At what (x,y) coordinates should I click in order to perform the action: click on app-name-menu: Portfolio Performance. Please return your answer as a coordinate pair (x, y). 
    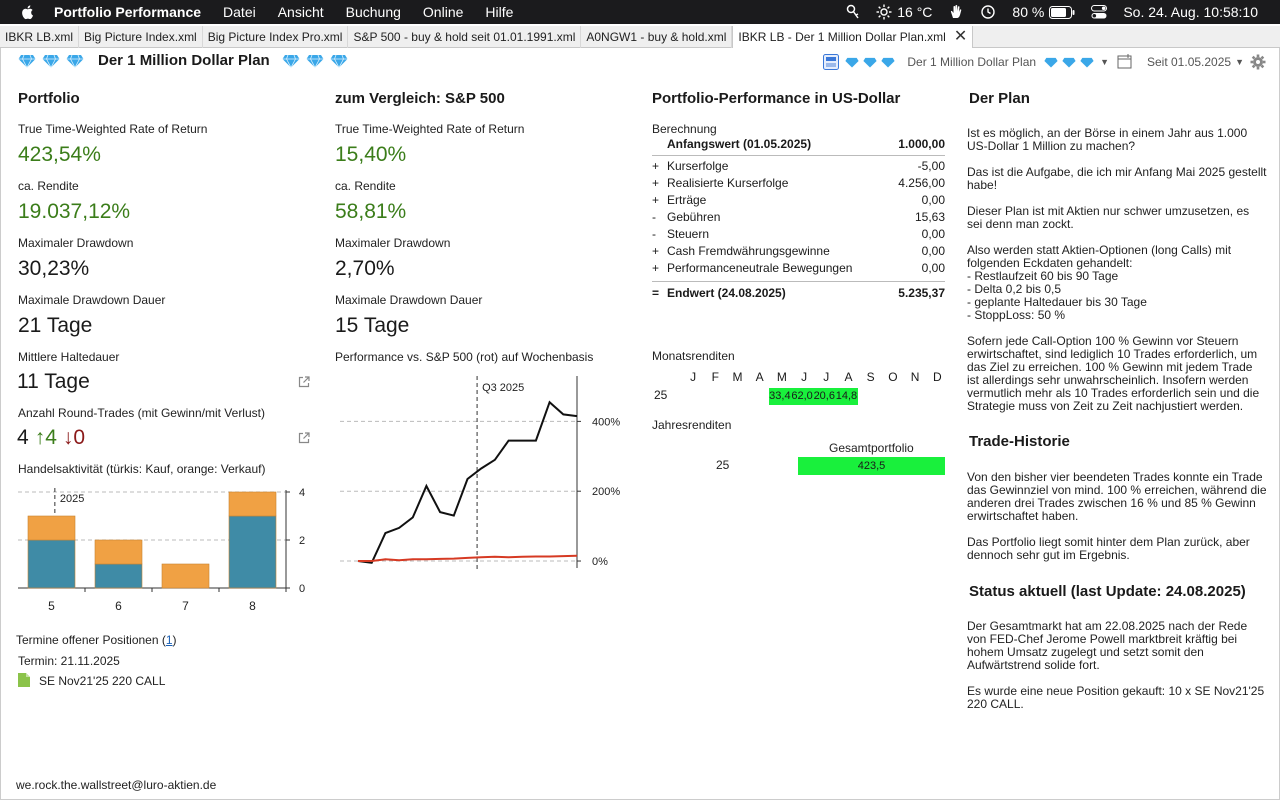
    Looking at the image, I should click on (128, 12).